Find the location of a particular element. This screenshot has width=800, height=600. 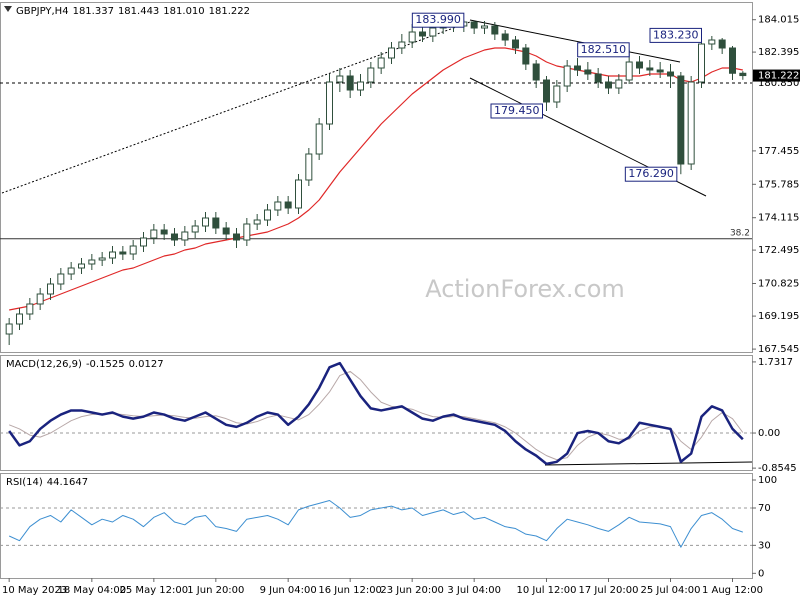

annotation-label: 179.450 is located at coordinates (517, 110).